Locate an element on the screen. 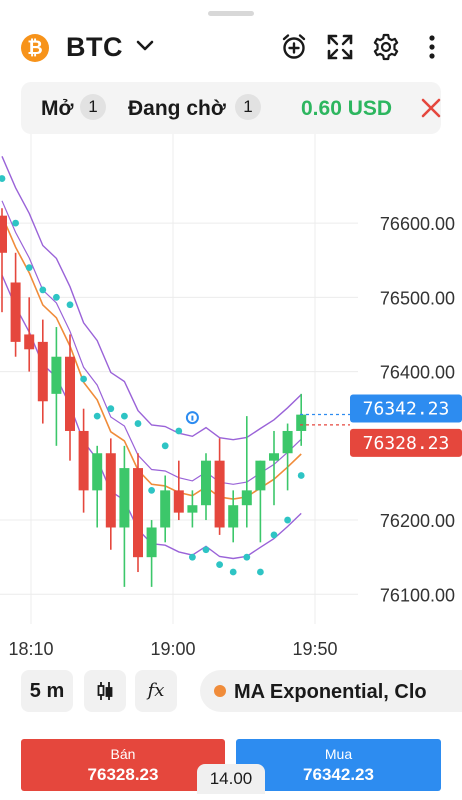 The width and height of the screenshot is (462, 800). orders-summary-bar: Mở 1 Đang chờ 1 0.60 USD is located at coordinates (231, 108).